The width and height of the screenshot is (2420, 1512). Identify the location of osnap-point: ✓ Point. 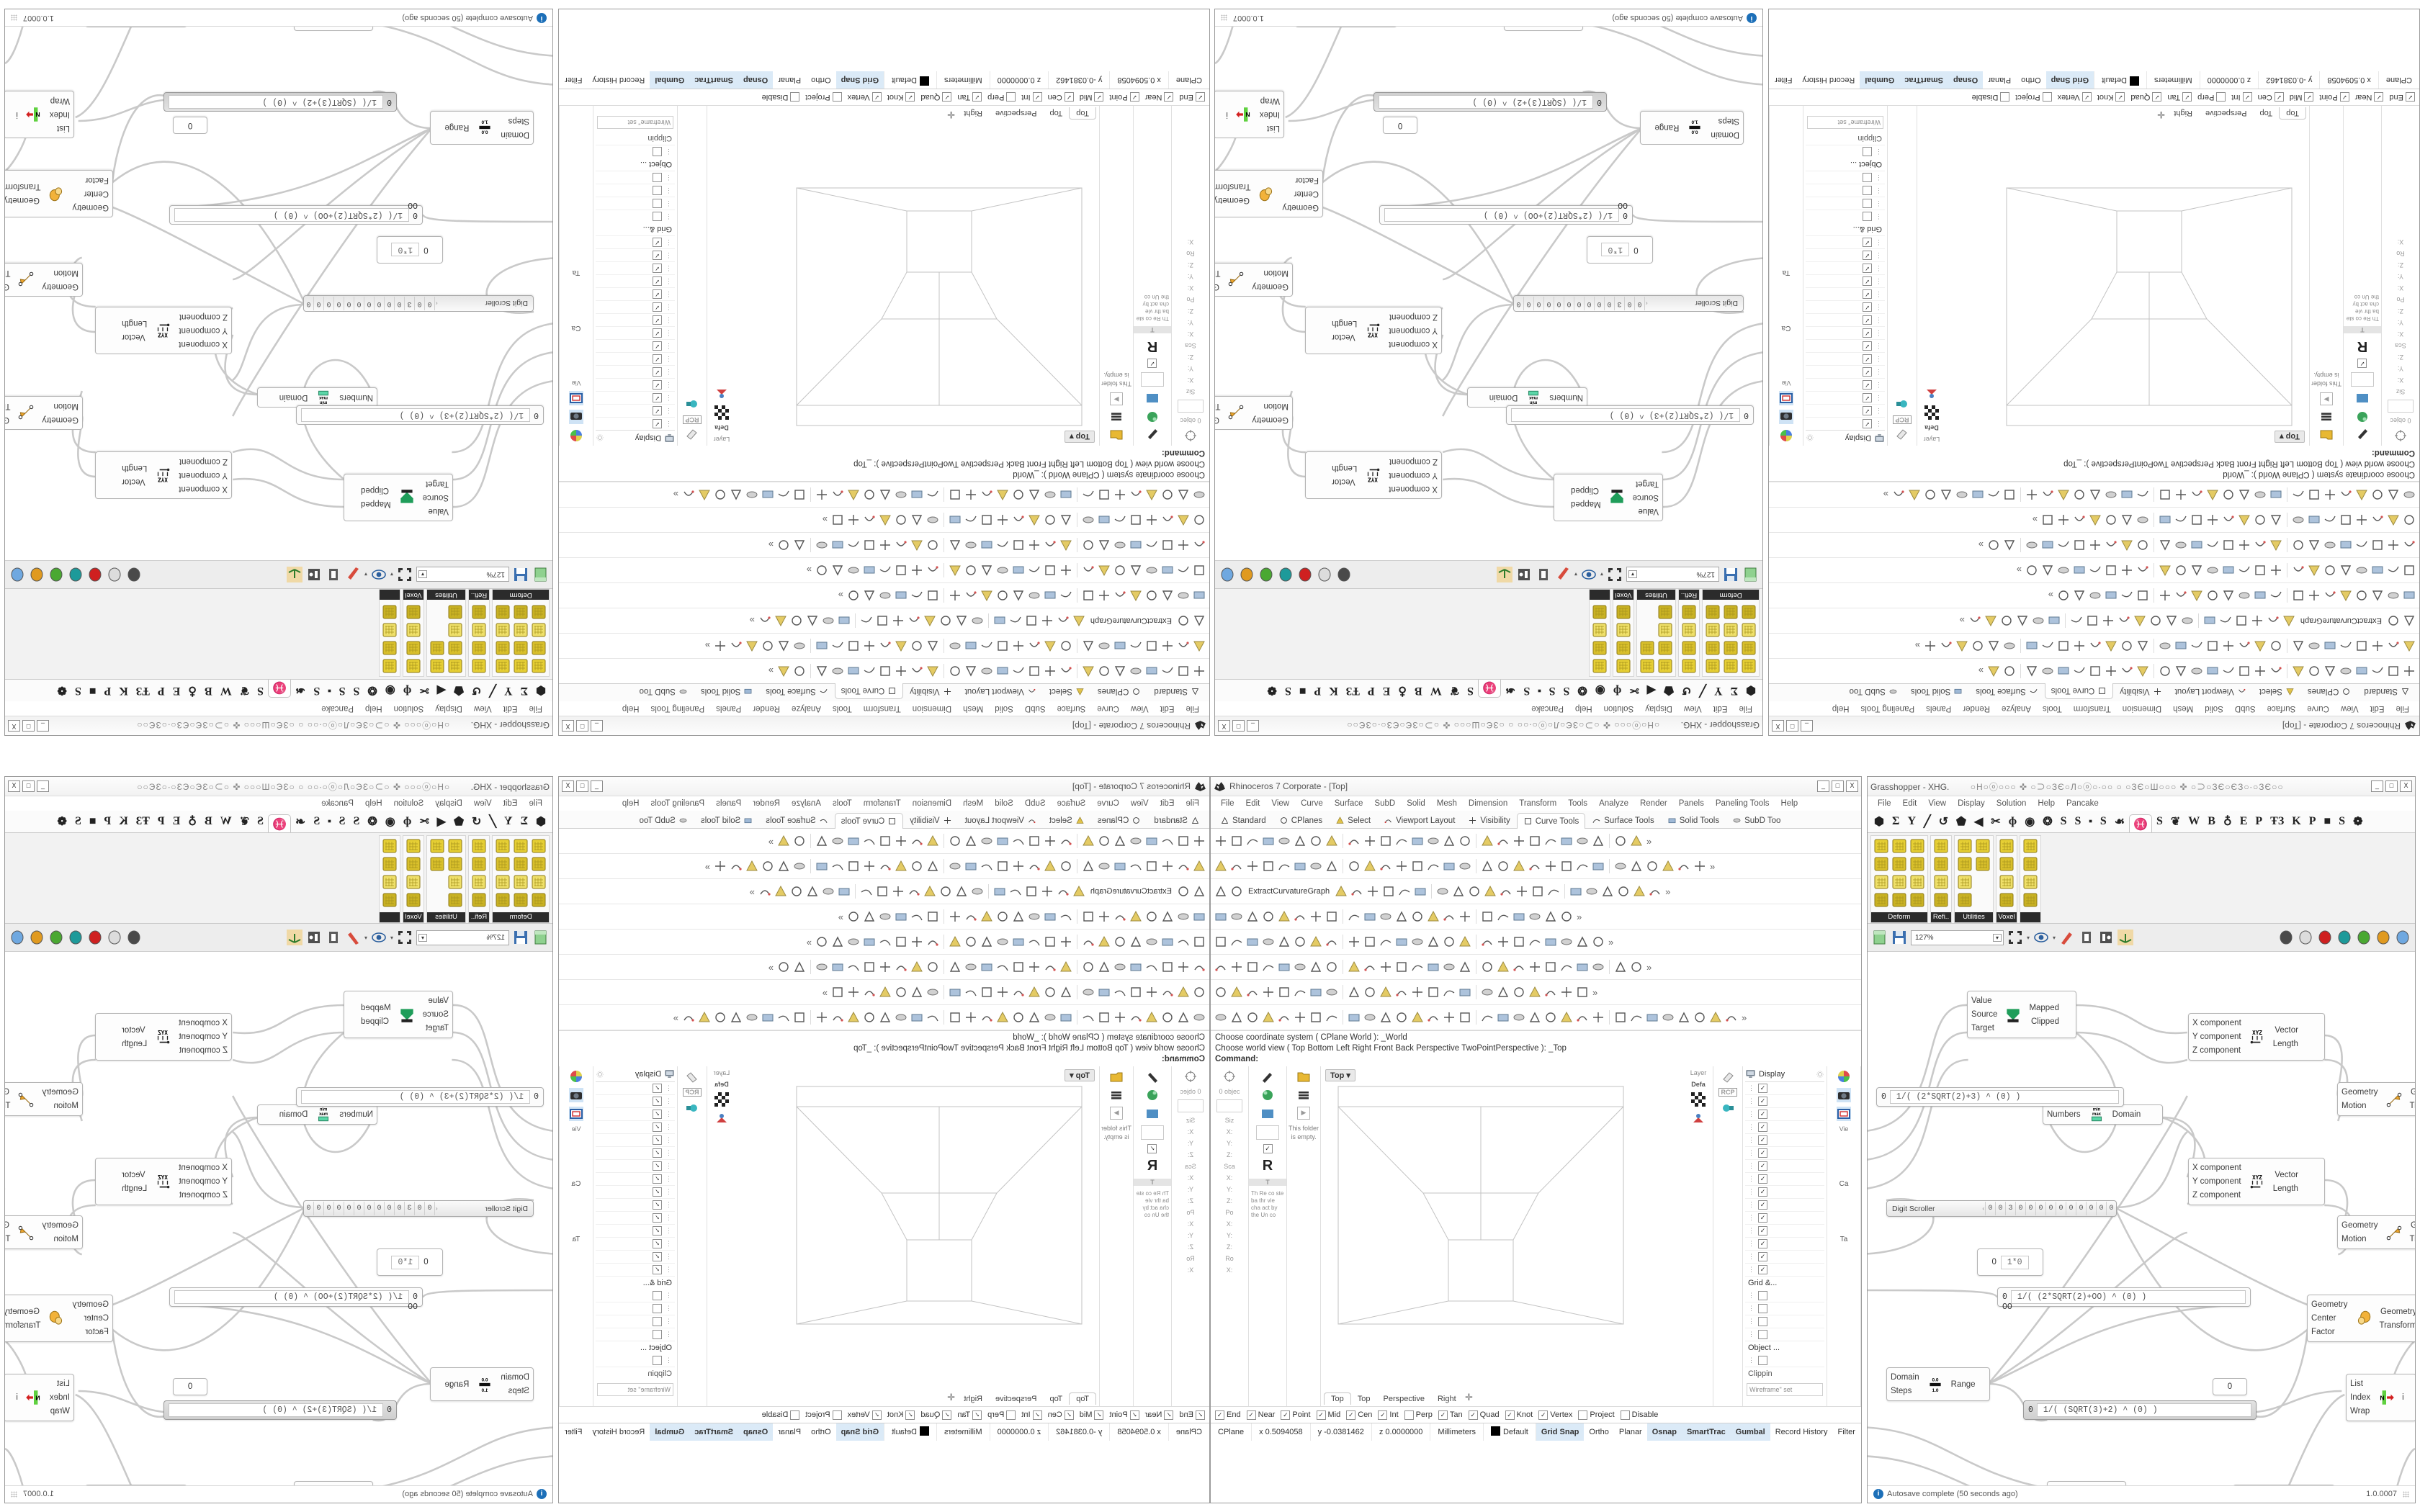
(1297, 1415).